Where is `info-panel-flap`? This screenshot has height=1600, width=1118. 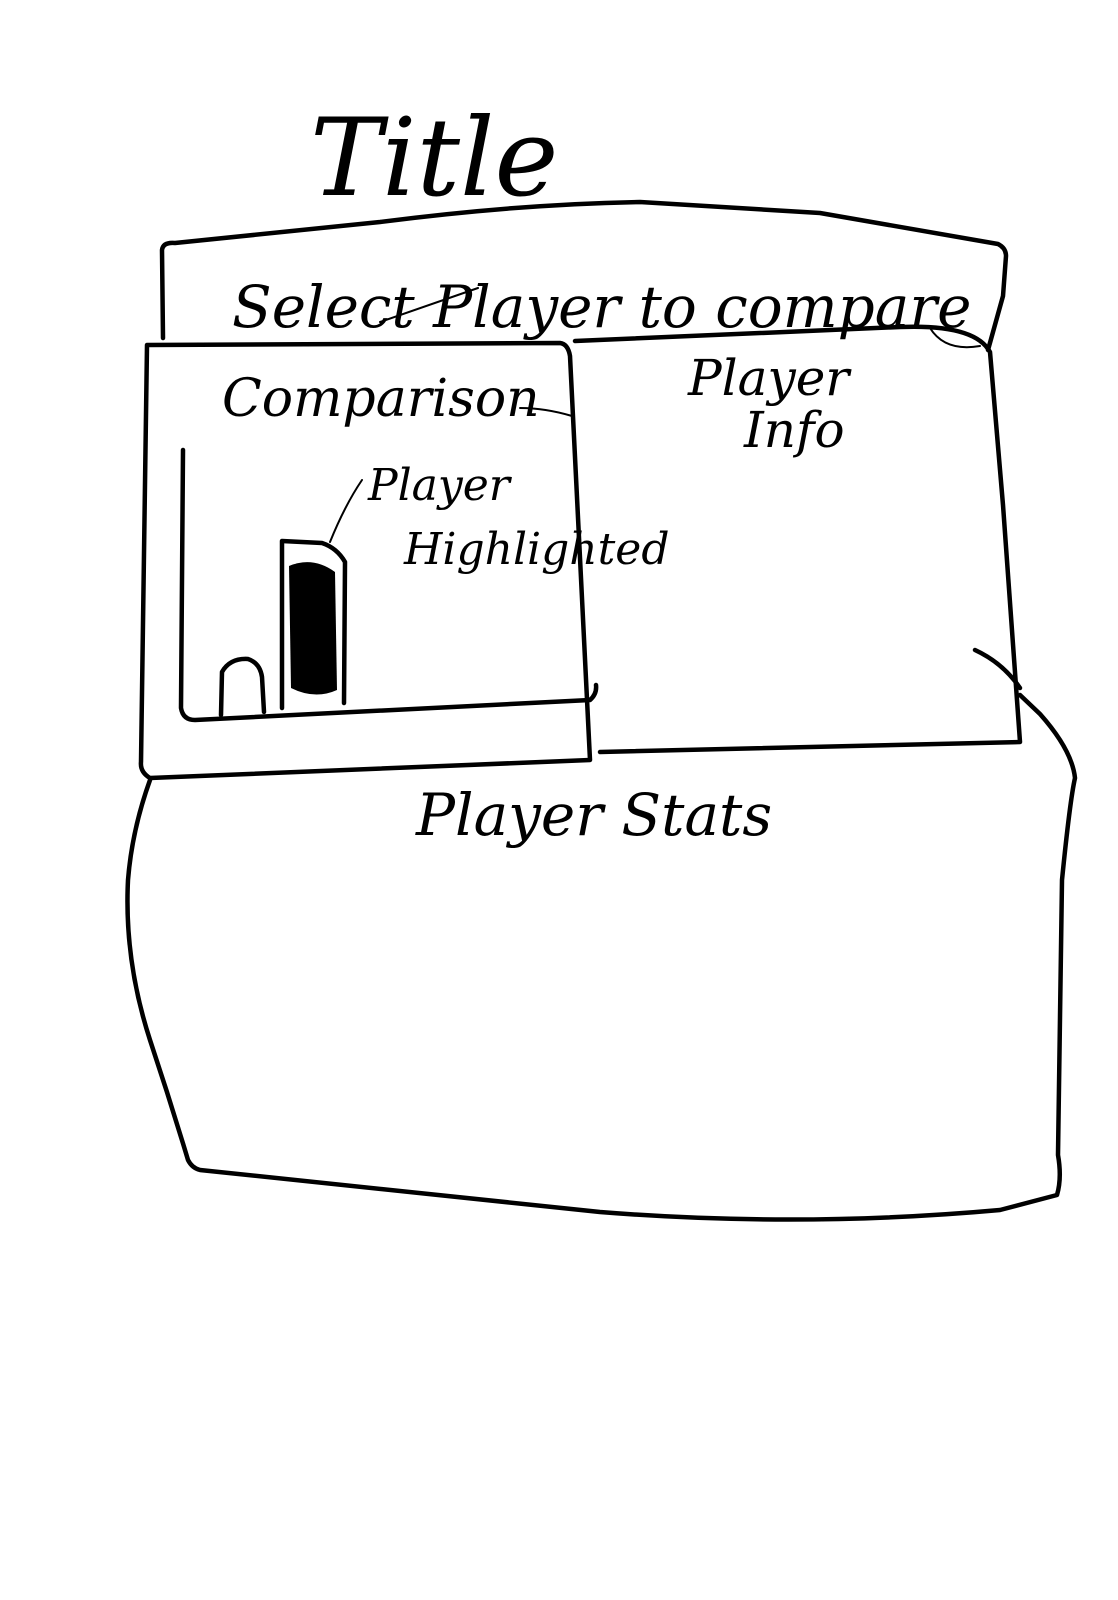
info-panel-flap is located at coordinates (997, 669).